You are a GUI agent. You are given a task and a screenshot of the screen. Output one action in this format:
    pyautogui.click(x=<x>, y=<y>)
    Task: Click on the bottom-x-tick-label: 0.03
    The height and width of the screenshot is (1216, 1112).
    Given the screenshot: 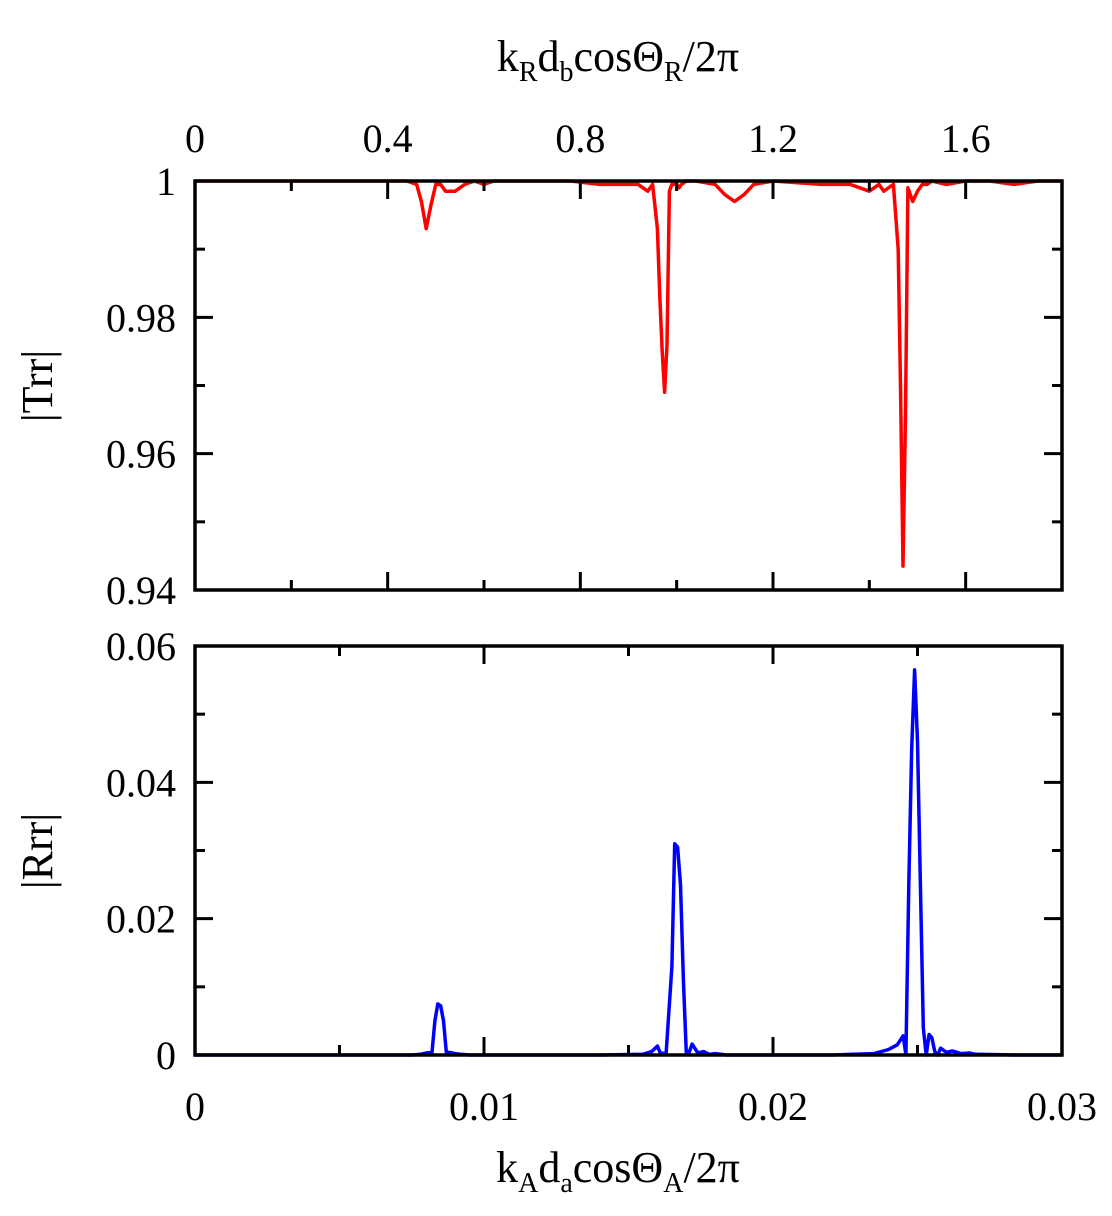 What is the action you would take?
    pyautogui.click(x=1062, y=1106)
    